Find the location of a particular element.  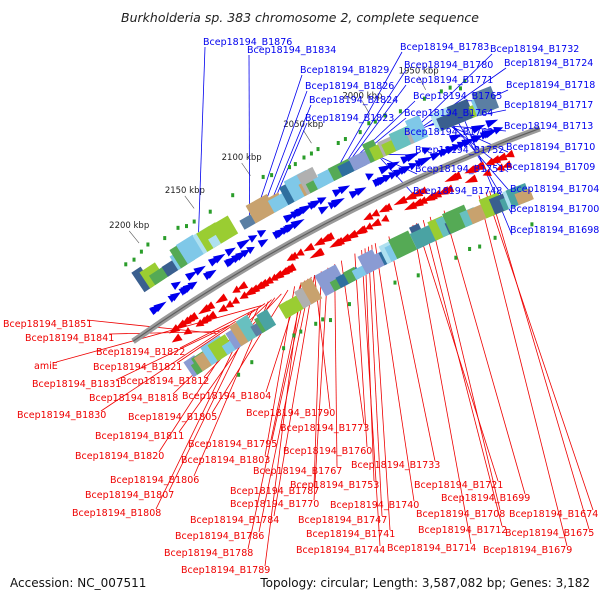

reverse-gene-label: Bcep18194_B1851 is located at coordinates (47, 324).